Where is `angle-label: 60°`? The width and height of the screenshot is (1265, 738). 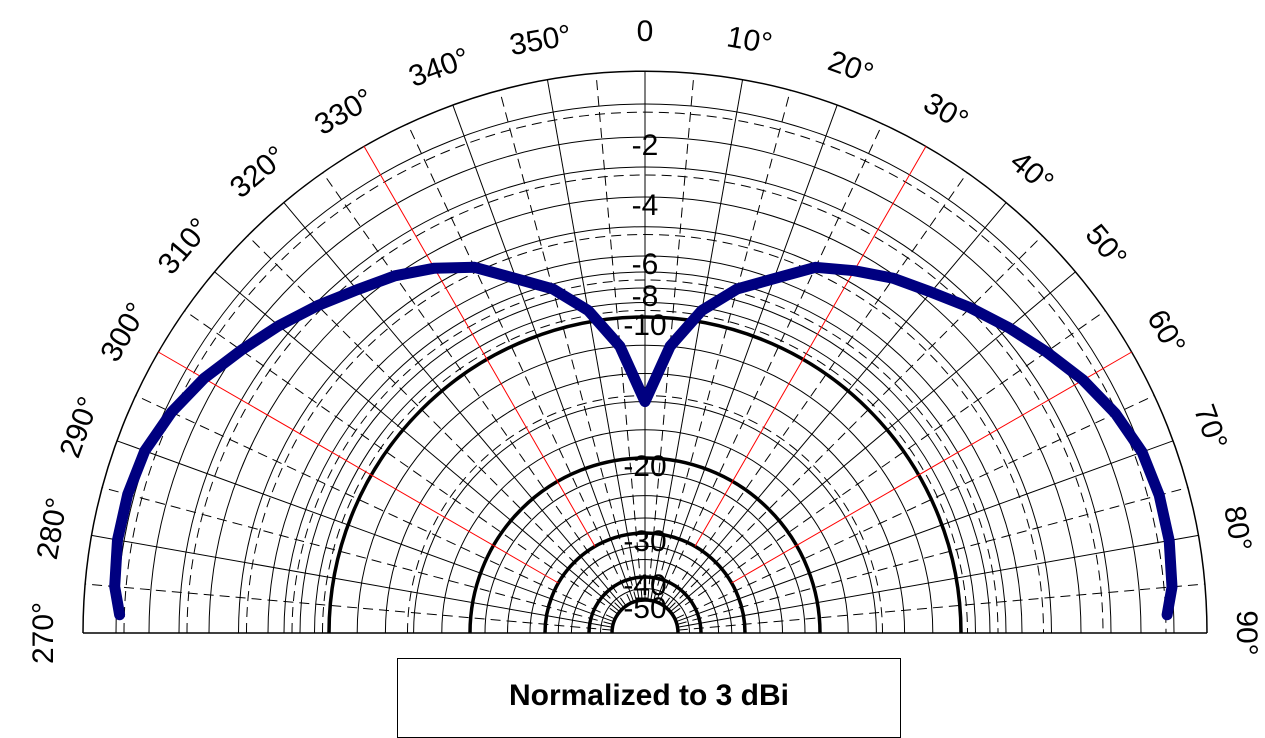 angle-label: 60° is located at coordinates (1165, 332).